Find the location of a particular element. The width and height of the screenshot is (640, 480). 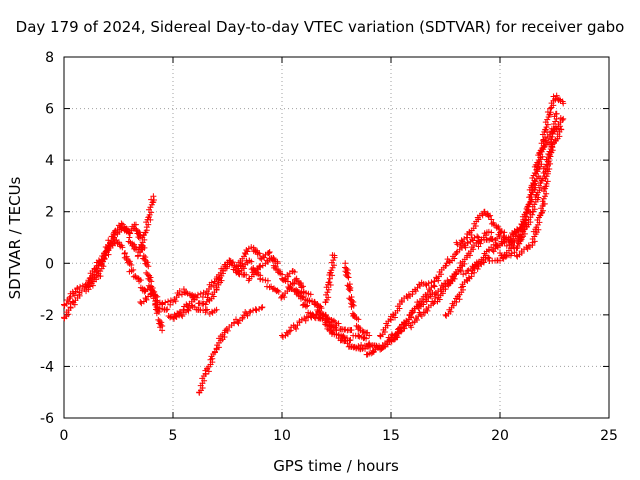

series-pass-k is located at coordinates (357, 299).